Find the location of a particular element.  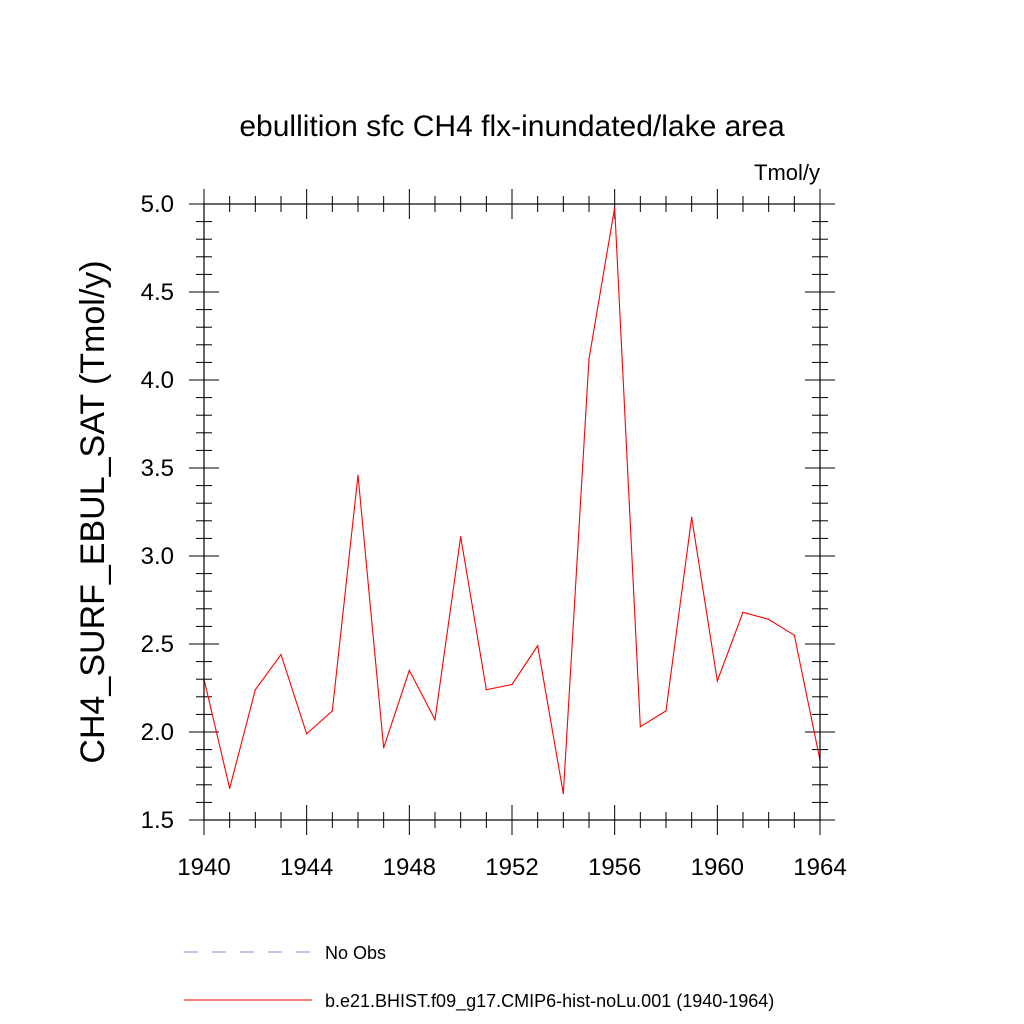

x-tick-label: 1944 is located at coordinates (306, 867).